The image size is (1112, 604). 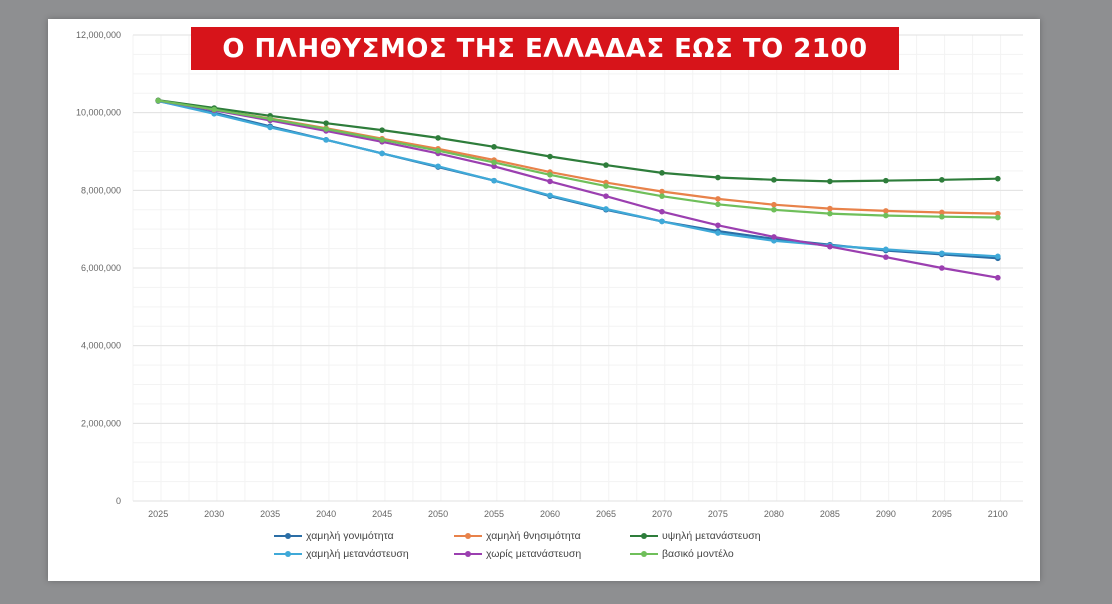 I want to click on chart-title: Ο ΠΛΗΘΥΣΜΟΣ ΤΗΣ ΕΛΛΑΔΑΣ ΕΩΣ ΤΟ 2100, so click(x=545, y=48).